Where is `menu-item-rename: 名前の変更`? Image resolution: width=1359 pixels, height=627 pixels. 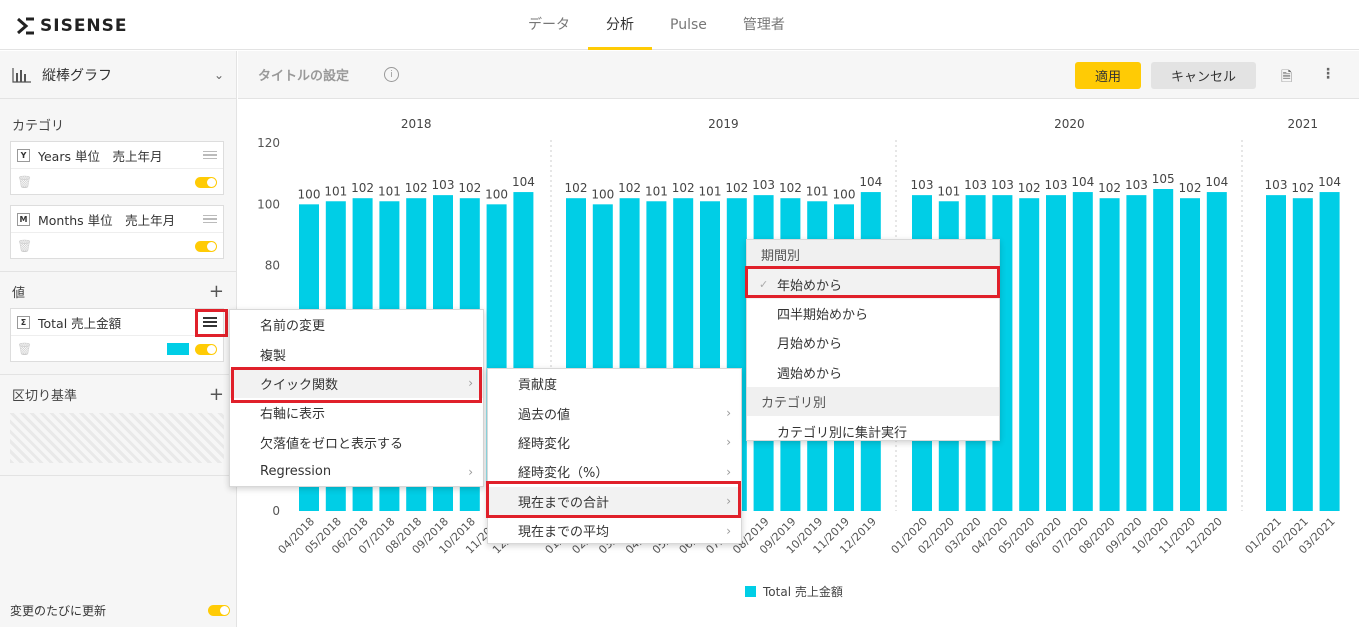
menu-item-rename: 名前の変更 is located at coordinates (293, 327).